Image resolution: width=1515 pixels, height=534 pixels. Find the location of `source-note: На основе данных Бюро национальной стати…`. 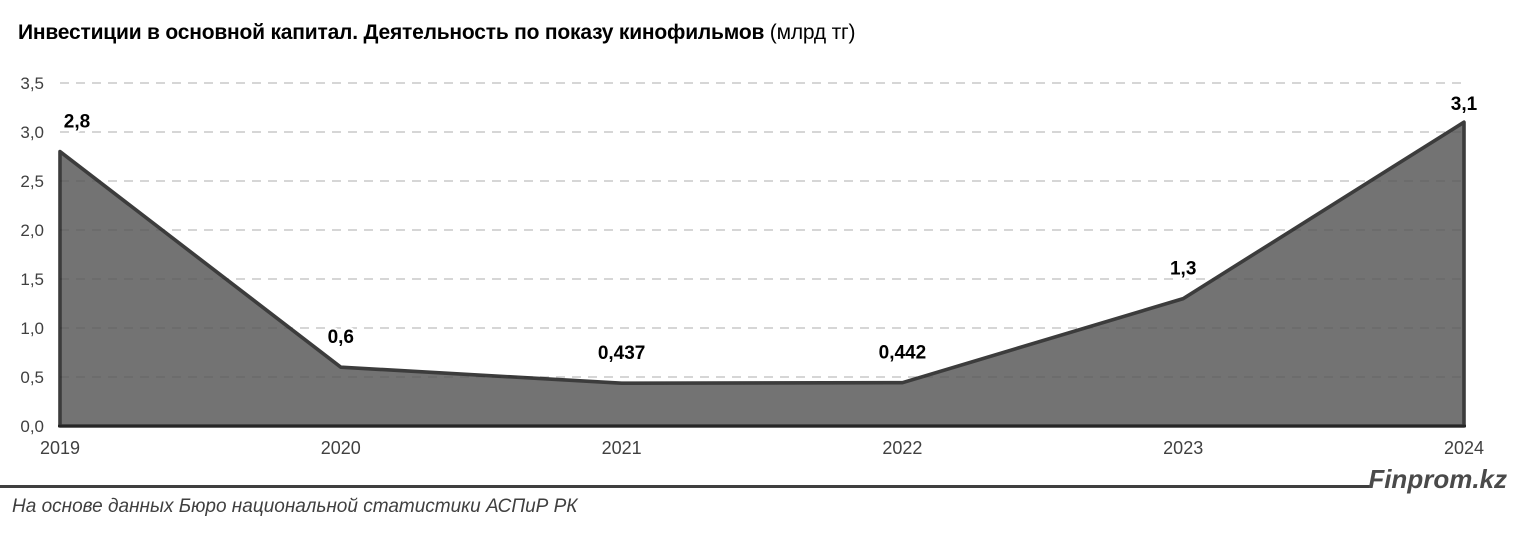

source-note: На основе данных Бюро национальной стати… is located at coordinates (295, 506).